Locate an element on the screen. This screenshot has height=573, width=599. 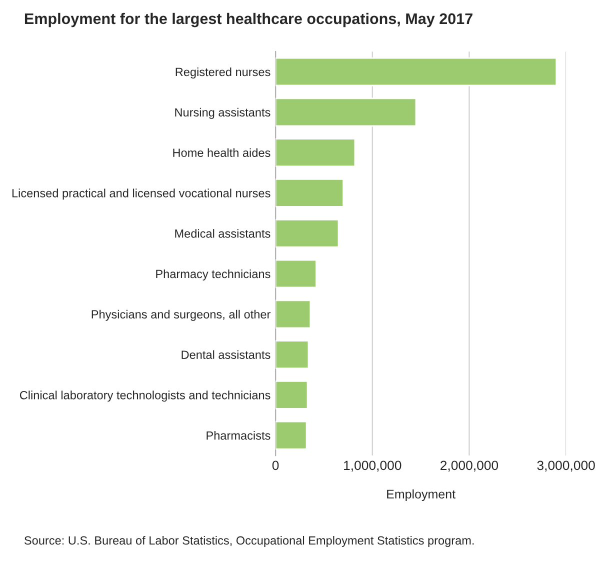
y-tick-label: Dental assistants is located at coordinates (226, 354).